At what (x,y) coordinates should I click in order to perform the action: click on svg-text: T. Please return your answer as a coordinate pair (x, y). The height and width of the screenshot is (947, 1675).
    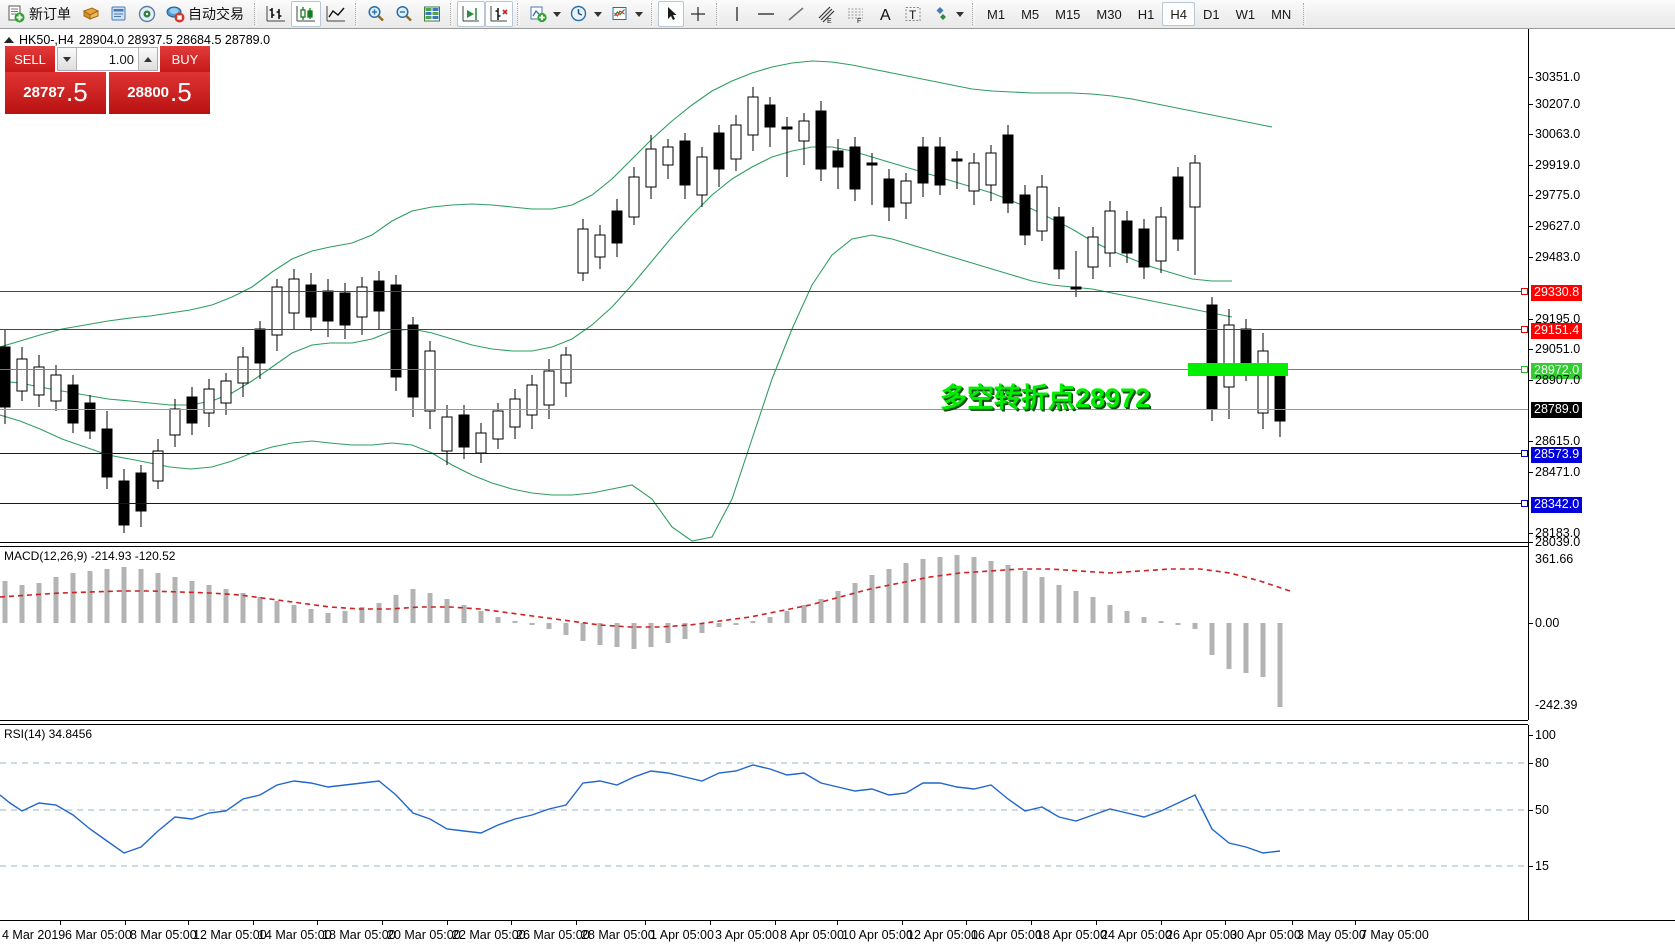
    Looking at the image, I should click on (913, 15).